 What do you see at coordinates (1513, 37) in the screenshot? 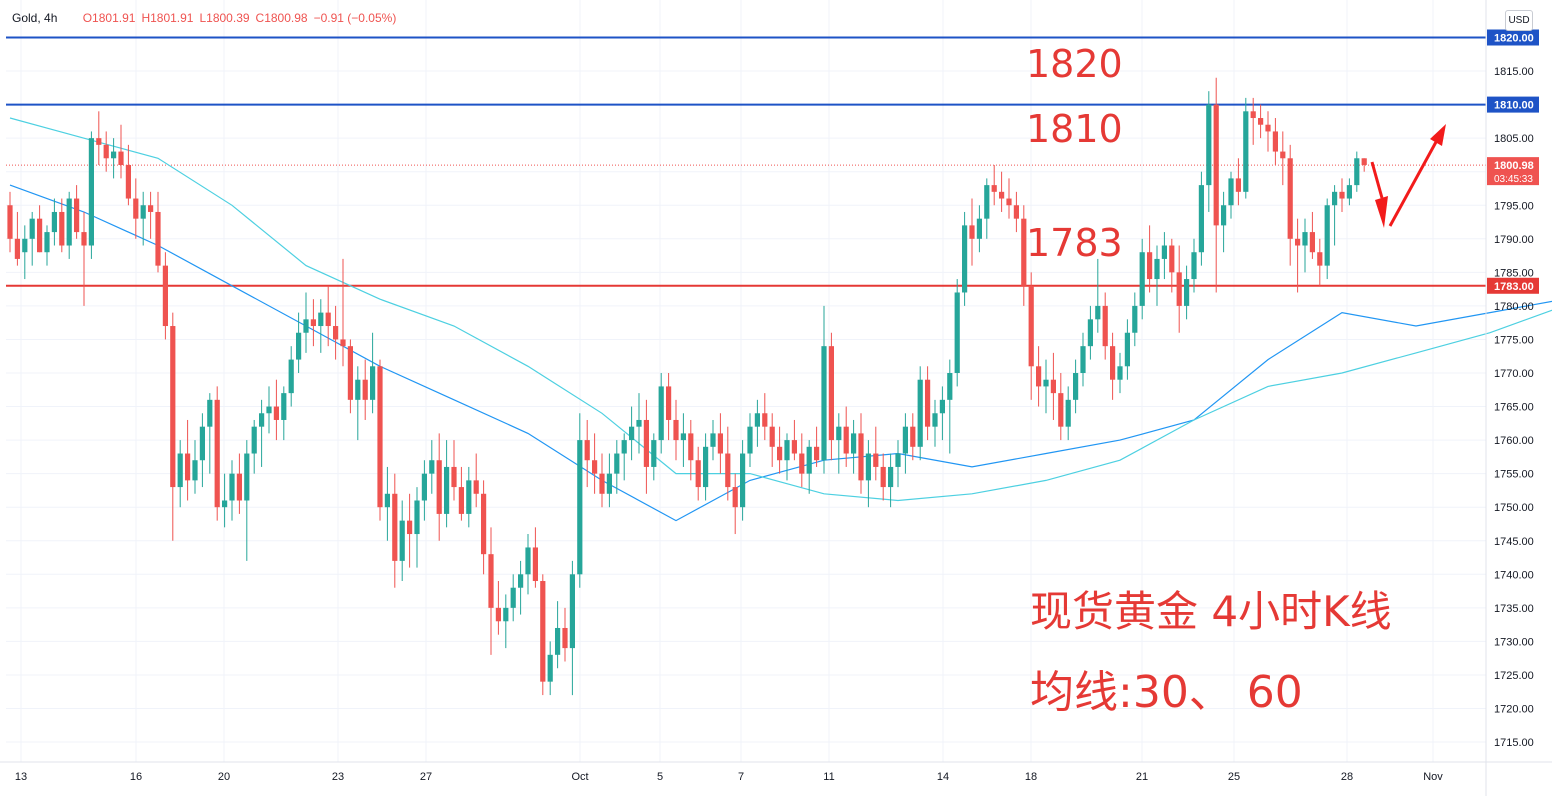
I see `level-tag` at bounding box center [1513, 37].